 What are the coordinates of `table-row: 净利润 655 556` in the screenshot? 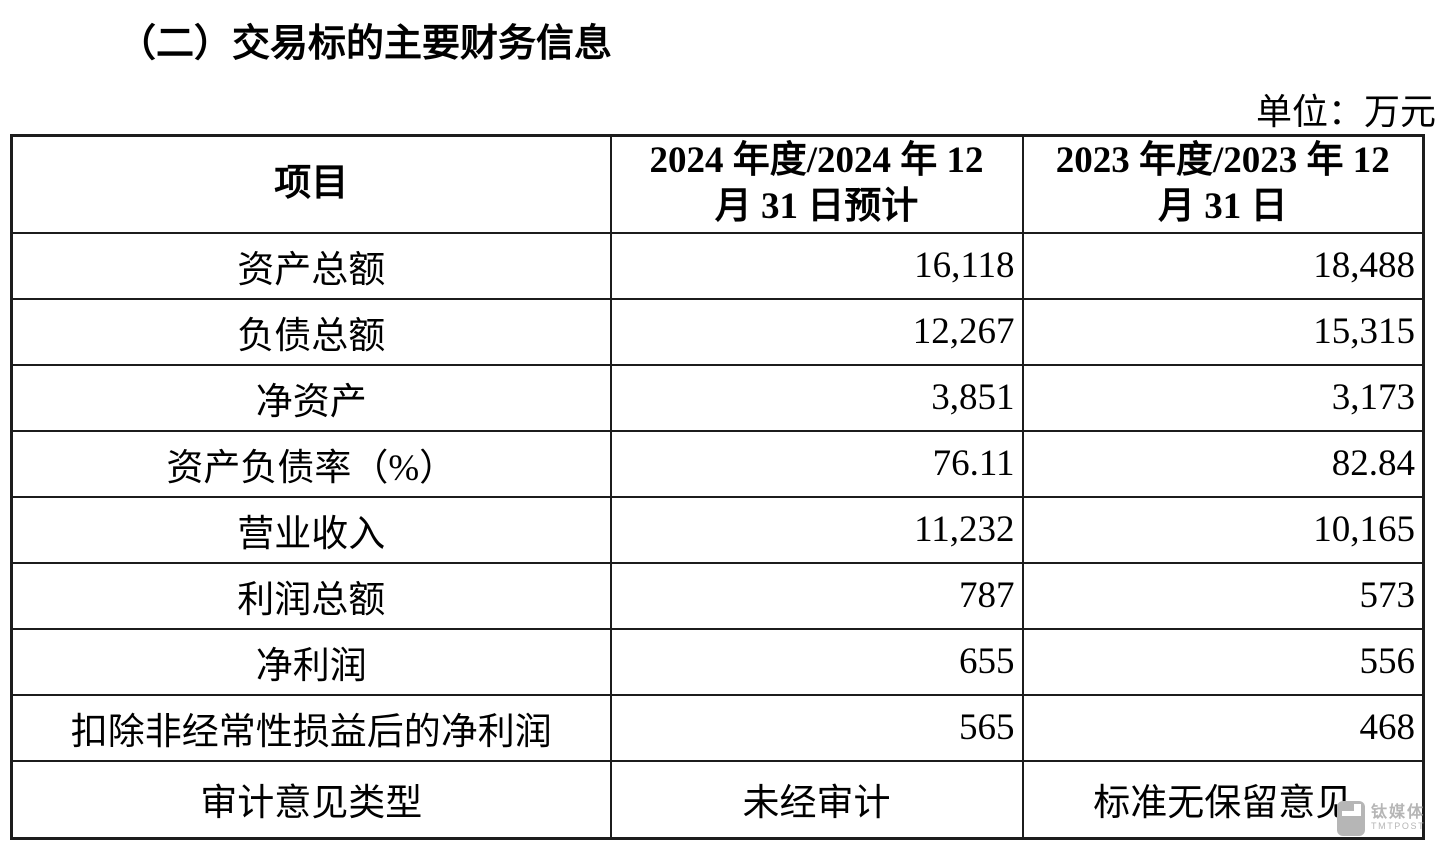 It's located at (717, 661).